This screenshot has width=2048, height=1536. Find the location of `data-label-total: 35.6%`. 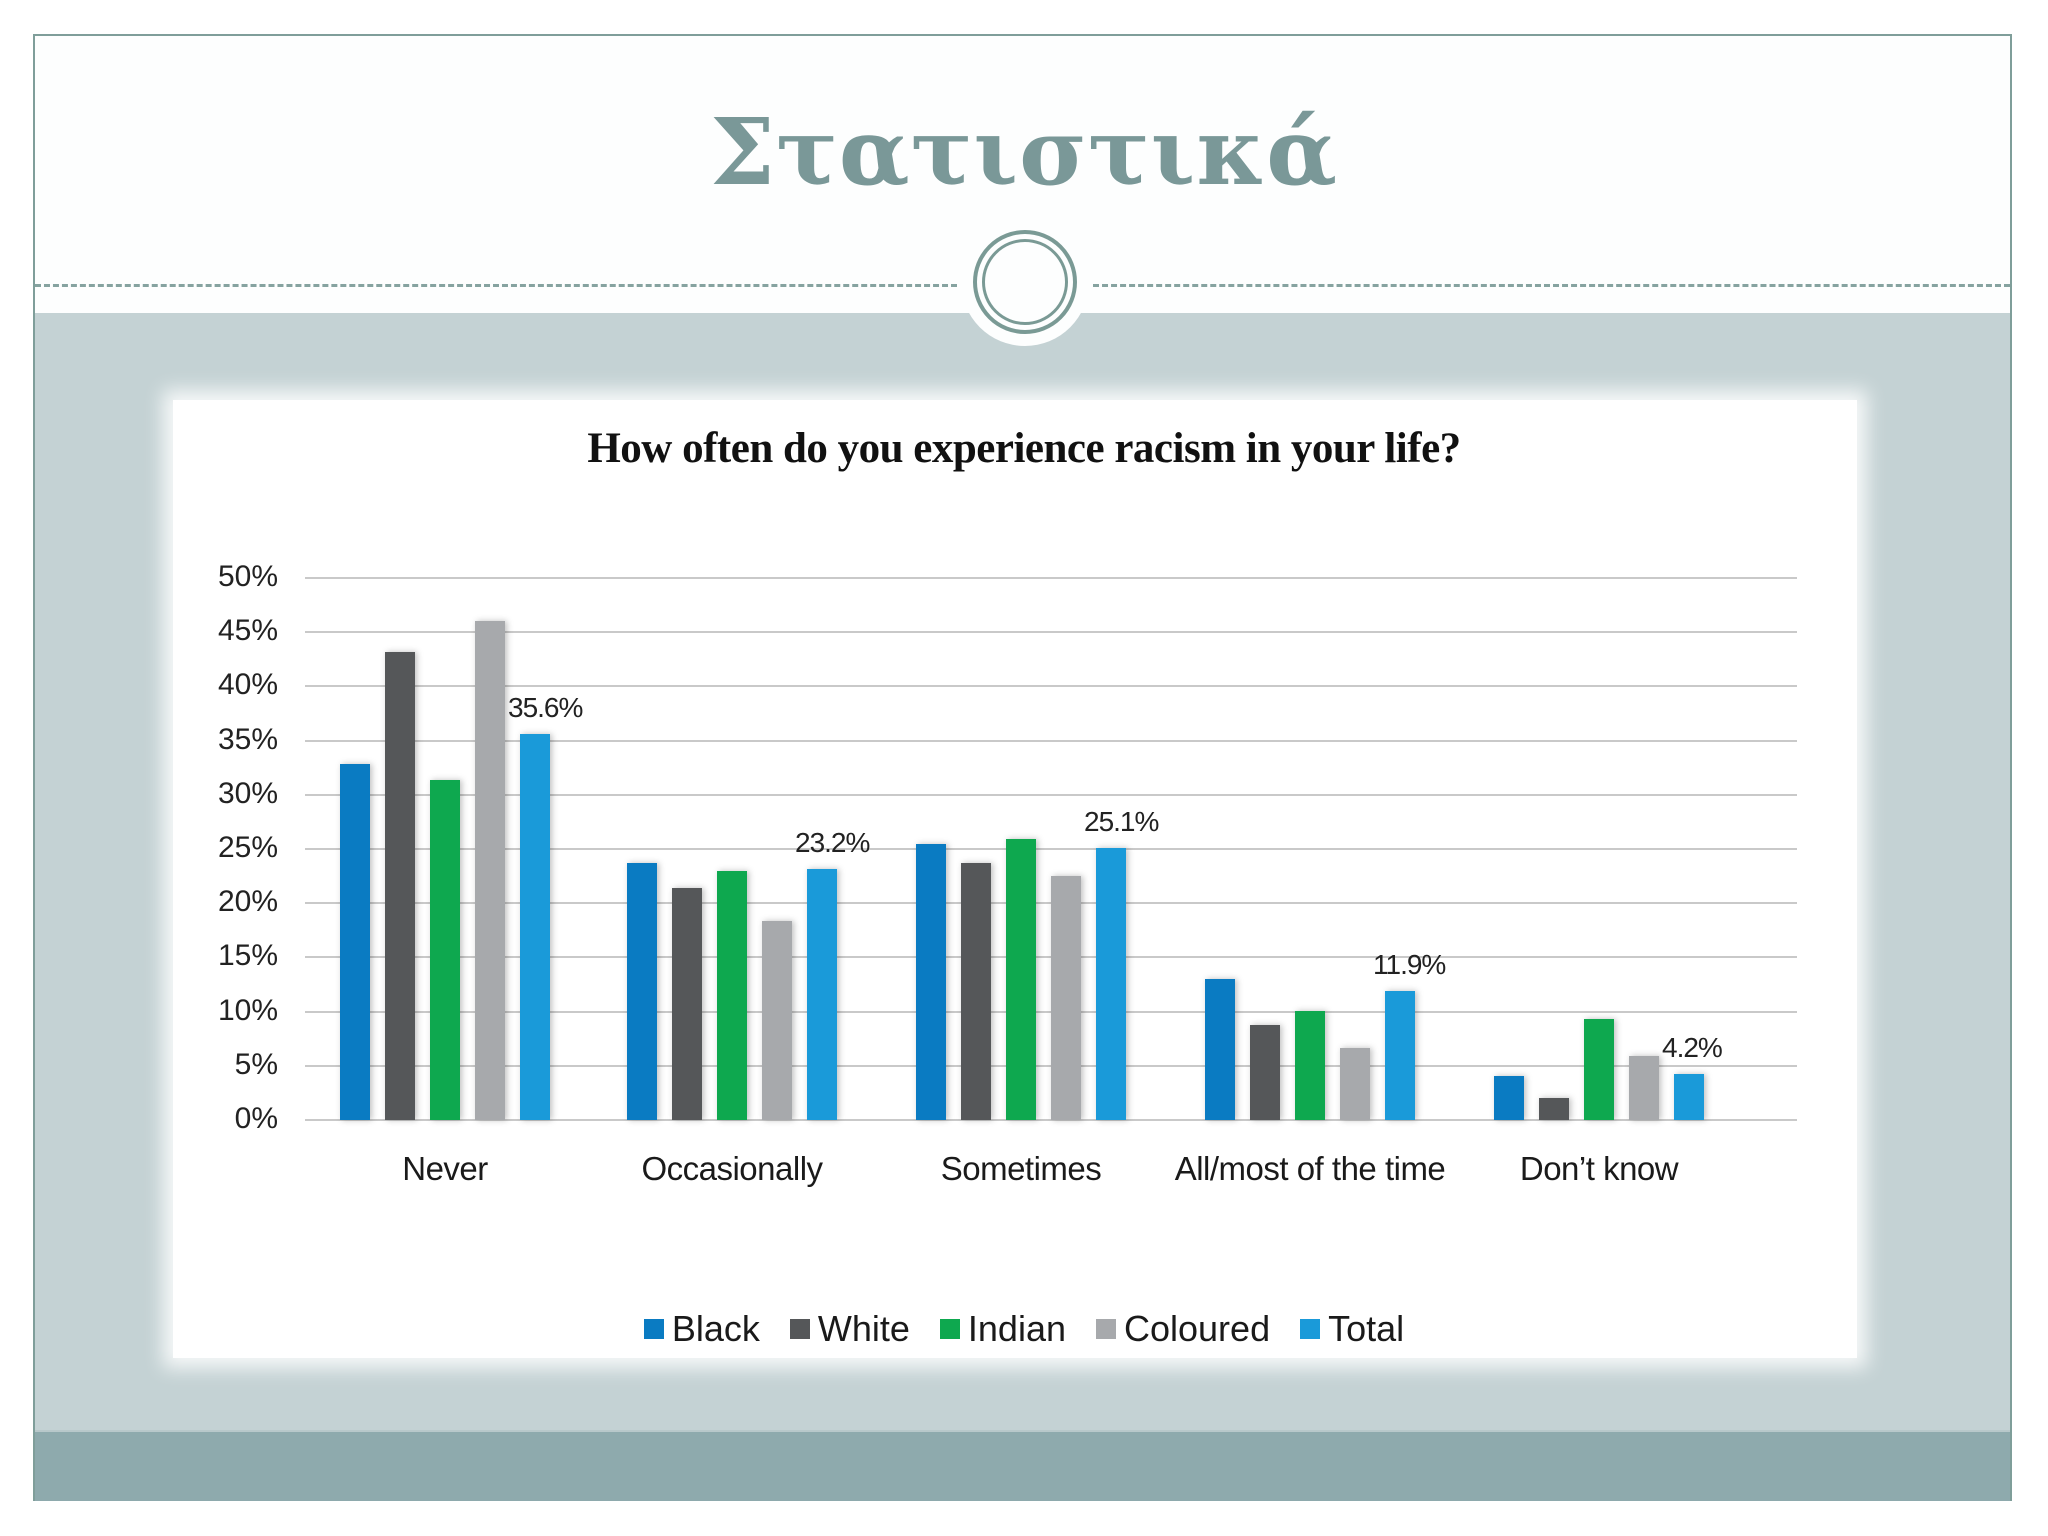

data-label-total: 35.6% is located at coordinates (545, 708).